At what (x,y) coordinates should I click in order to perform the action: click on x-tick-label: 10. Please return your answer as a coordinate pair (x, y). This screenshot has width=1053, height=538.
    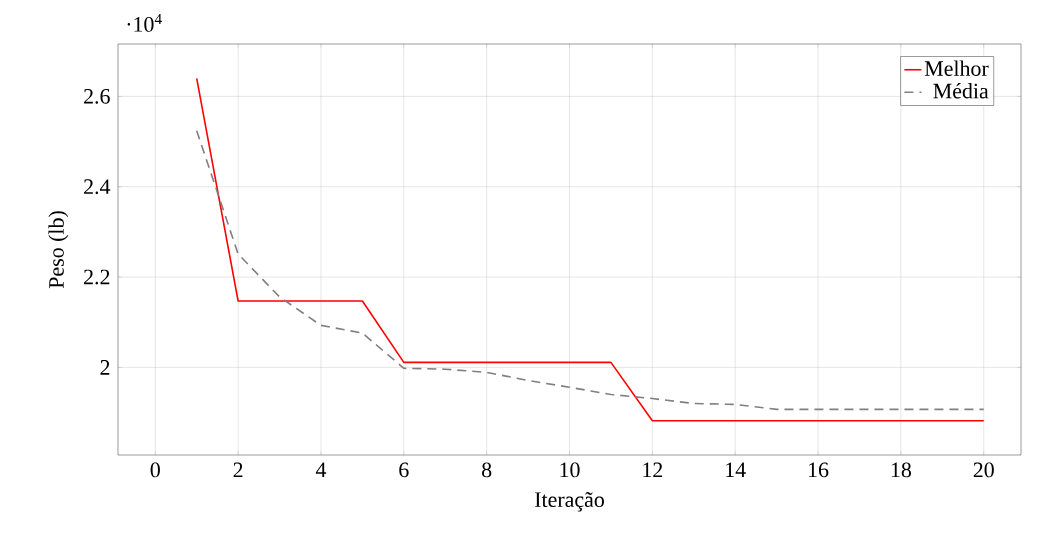
    Looking at the image, I should click on (570, 470).